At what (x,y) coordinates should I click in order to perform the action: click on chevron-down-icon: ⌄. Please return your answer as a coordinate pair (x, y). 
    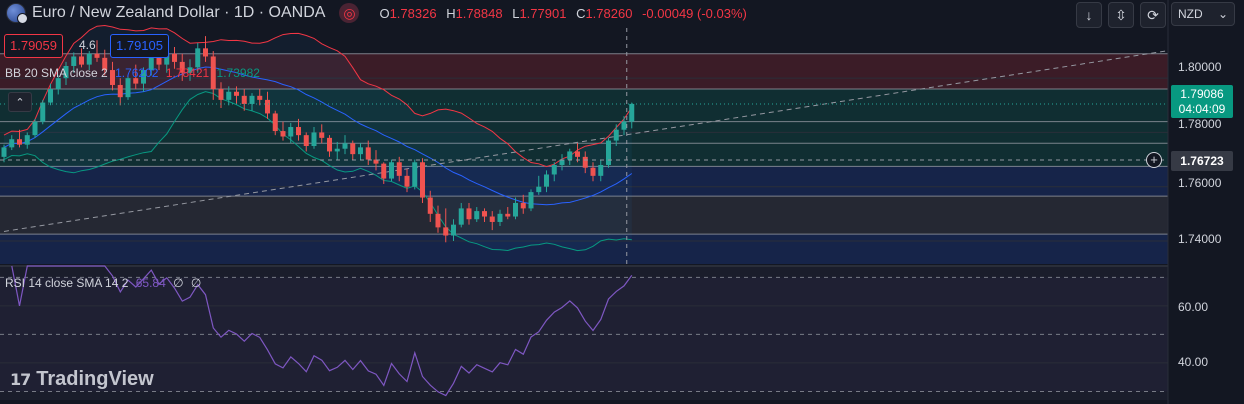
    Looking at the image, I should click on (1222, 14).